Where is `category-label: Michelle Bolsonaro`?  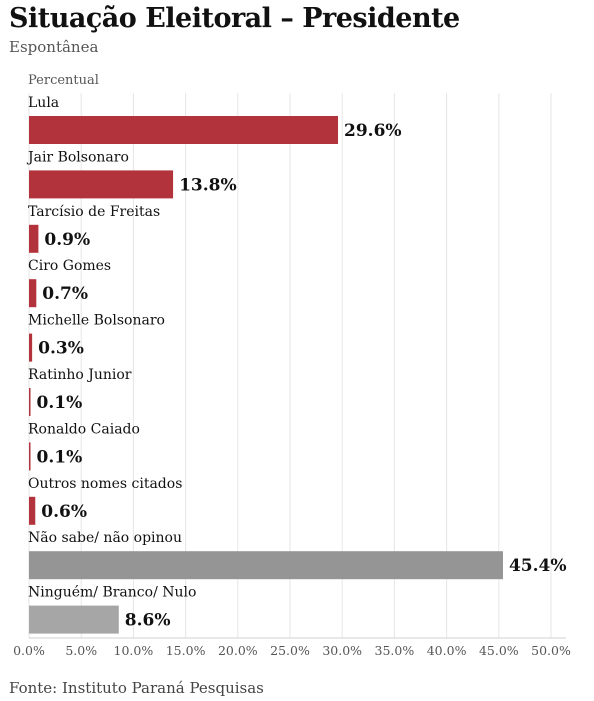
category-label: Michelle Bolsonaro is located at coordinates (96, 321).